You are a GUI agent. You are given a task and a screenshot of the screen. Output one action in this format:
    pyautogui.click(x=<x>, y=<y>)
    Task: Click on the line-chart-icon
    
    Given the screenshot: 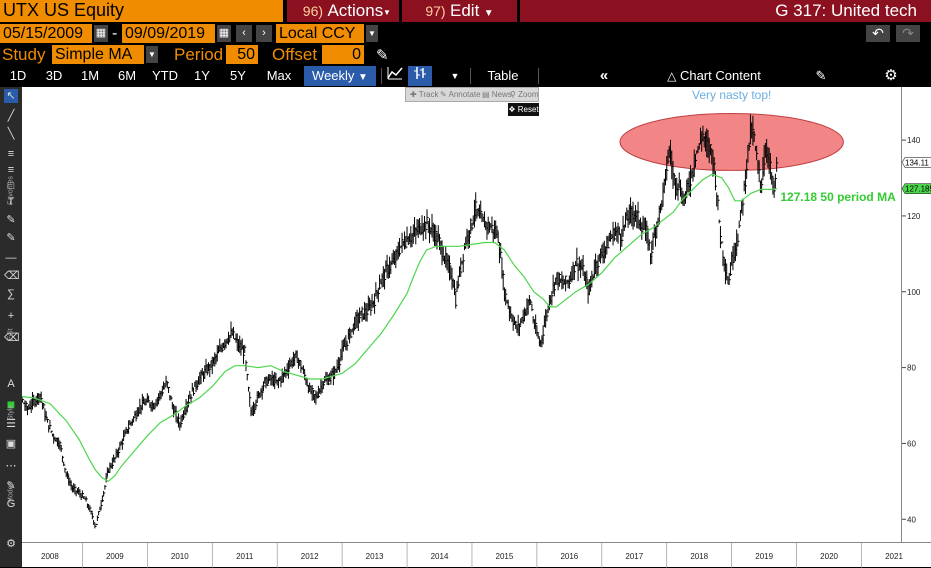 What is the action you would take?
    pyautogui.click(x=395, y=76)
    